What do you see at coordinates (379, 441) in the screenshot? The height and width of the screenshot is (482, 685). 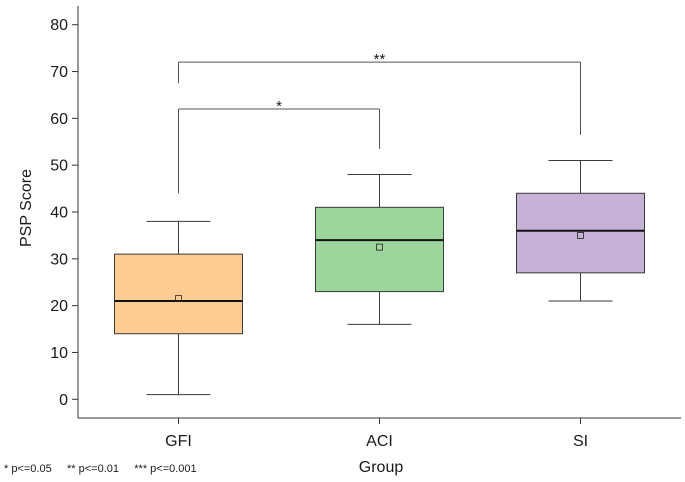 I see `x-tick-label: ACI` at bounding box center [379, 441].